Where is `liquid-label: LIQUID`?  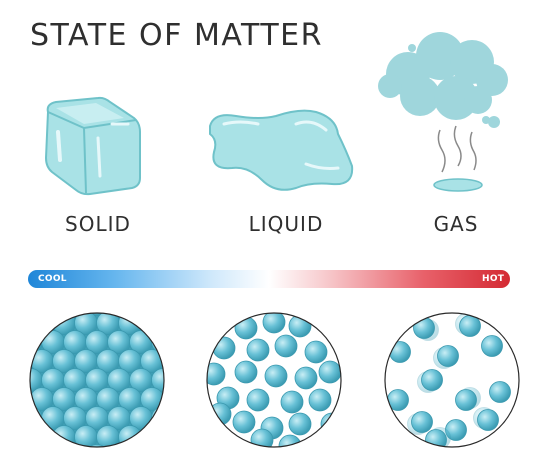
liquid-label: LIQUID is located at coordinates (286, 224).